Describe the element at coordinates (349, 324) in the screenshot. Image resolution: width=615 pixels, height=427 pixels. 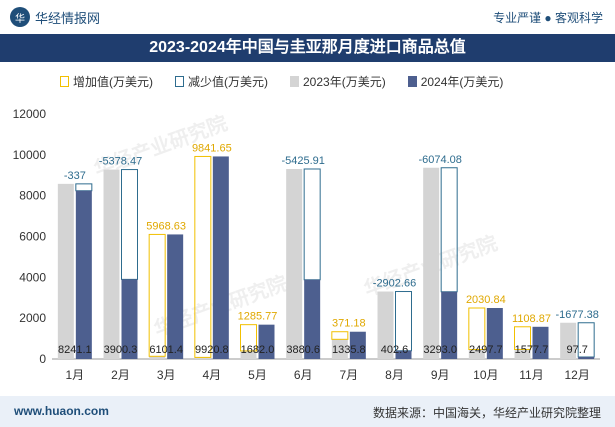
I see `increase-data-label: 371.18` at that location.